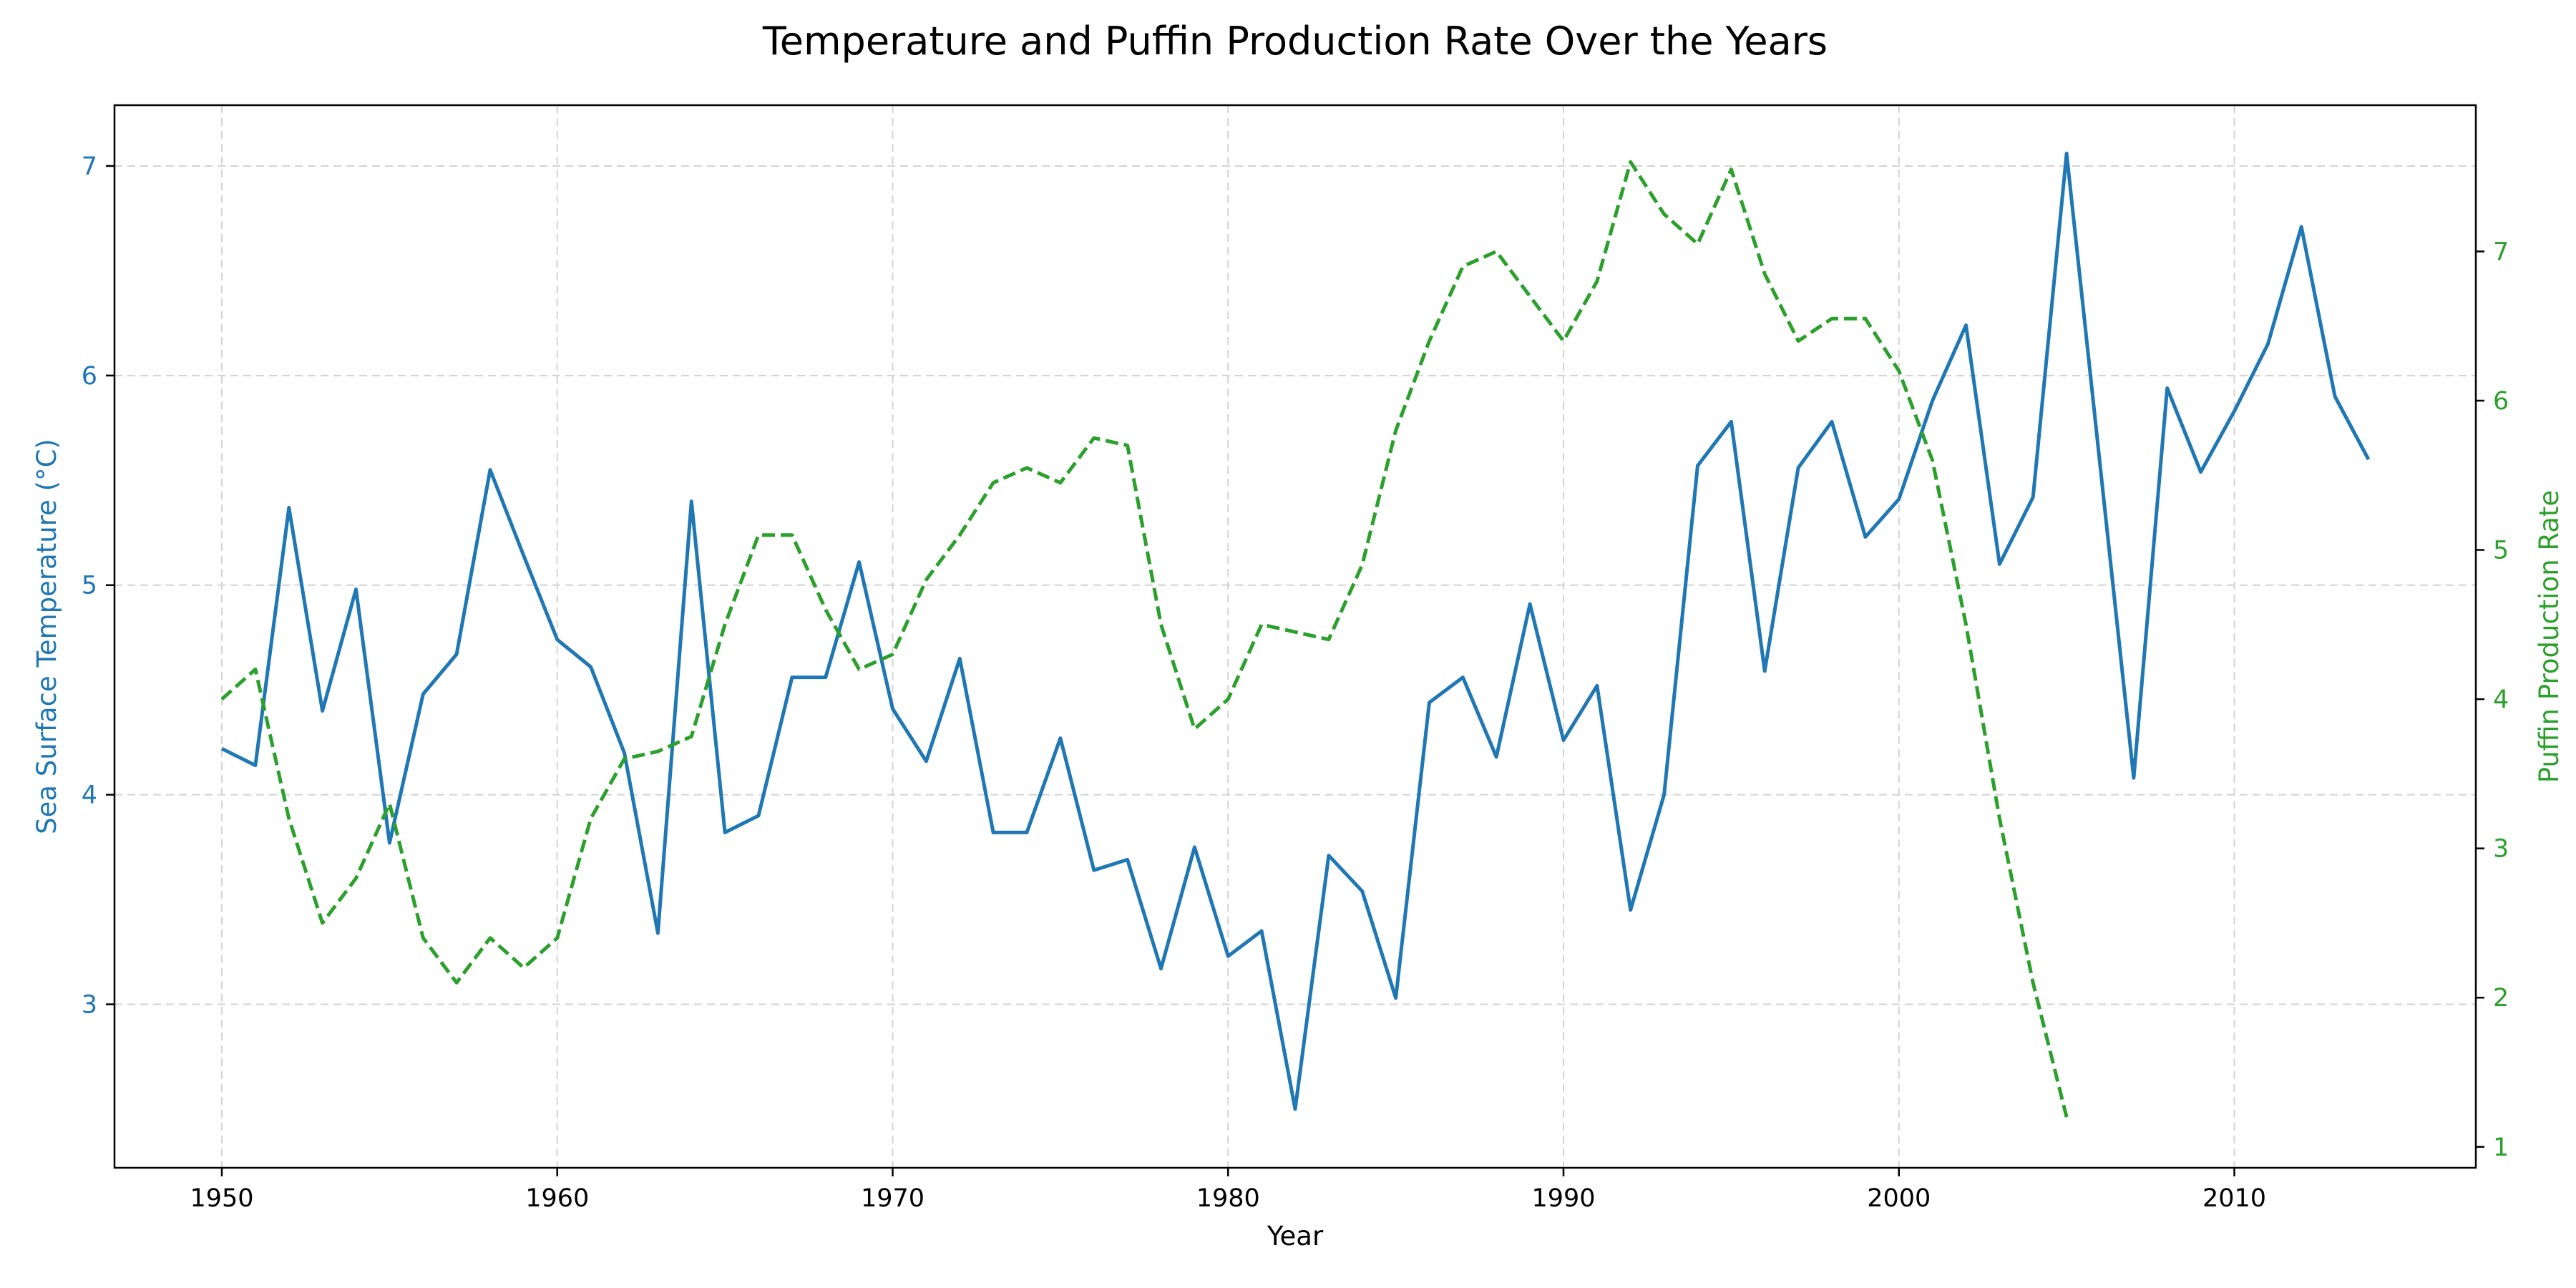  I want to click on x-axis-label: Year, so click(1295, 1236).